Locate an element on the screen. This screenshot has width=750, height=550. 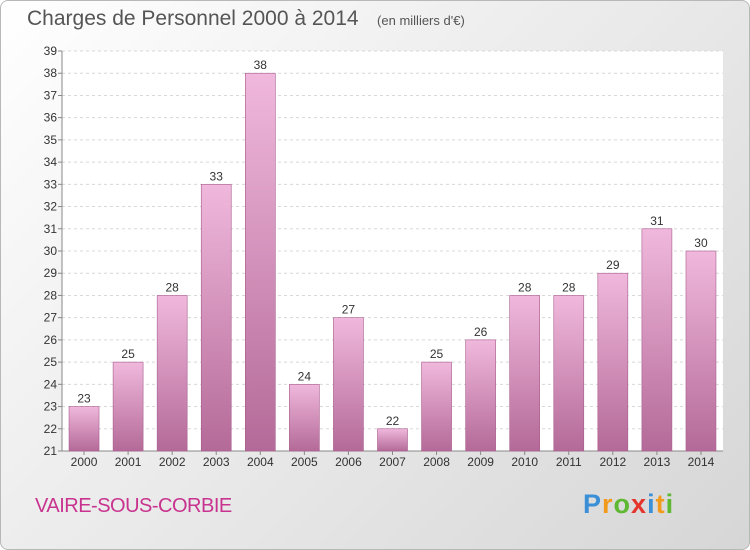
y-tick-label: 28 is located at coordinates (51, 295).